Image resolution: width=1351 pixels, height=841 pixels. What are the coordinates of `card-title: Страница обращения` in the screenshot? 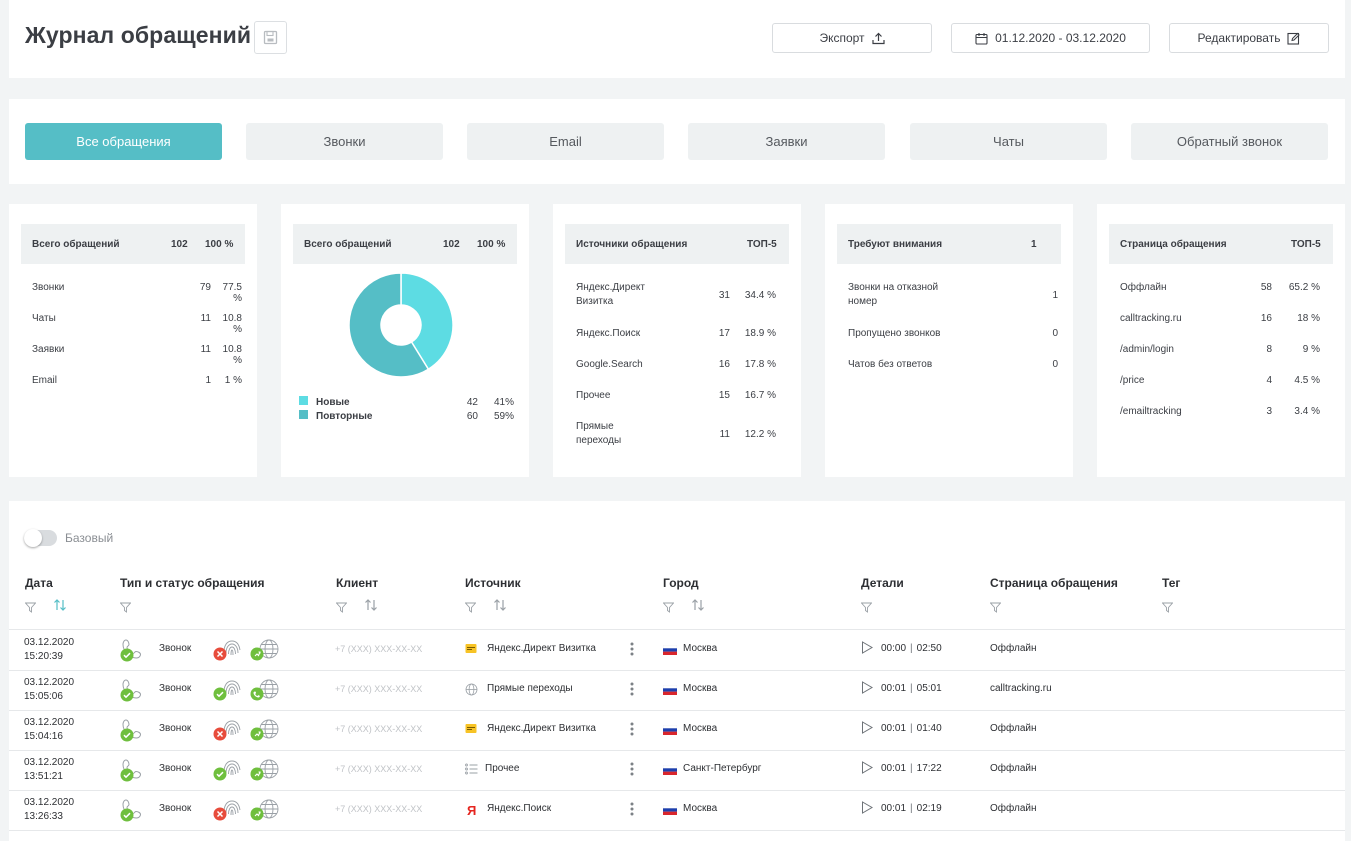 It's located at (1173, 244).